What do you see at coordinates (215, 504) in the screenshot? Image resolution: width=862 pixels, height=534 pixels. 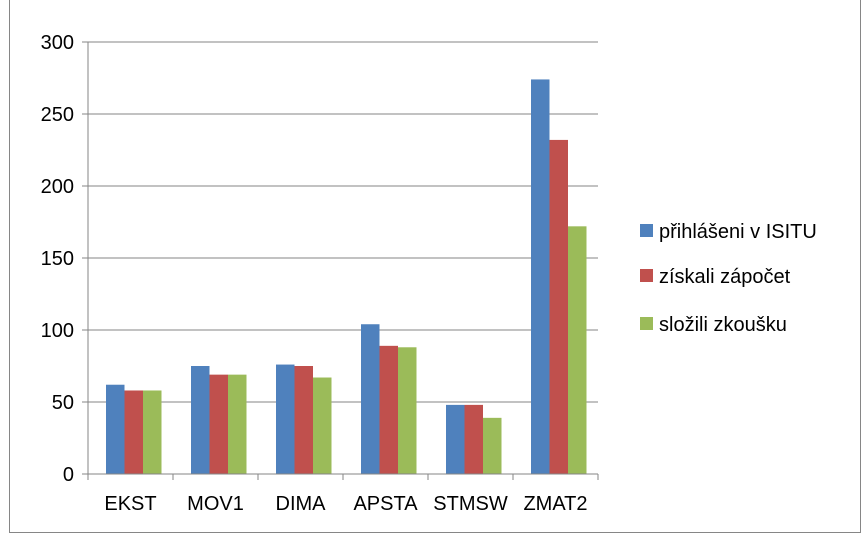 I see `x-tick-label: MOV1` at bounding box center [215, 504].